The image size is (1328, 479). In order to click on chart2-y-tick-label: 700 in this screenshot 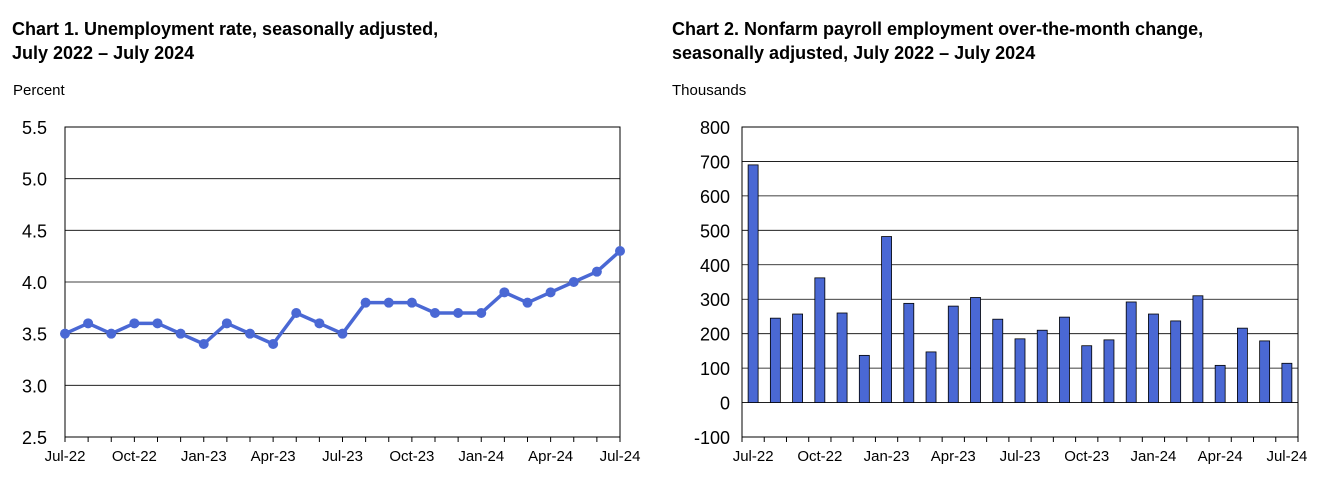, I will do `click(715, 162)`.